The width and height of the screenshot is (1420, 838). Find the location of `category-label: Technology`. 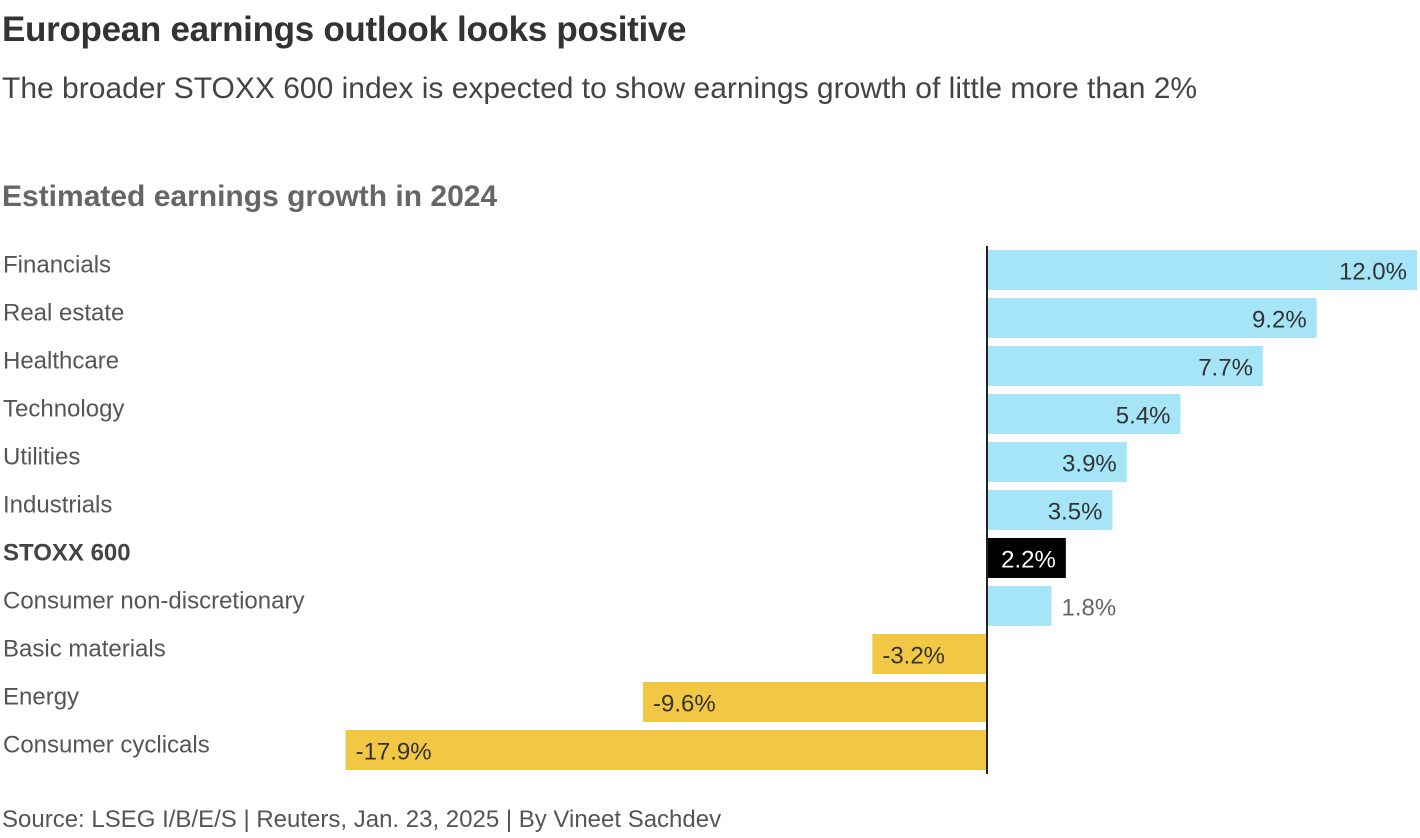

category-label: Technology is located at coordinates (63, 408).